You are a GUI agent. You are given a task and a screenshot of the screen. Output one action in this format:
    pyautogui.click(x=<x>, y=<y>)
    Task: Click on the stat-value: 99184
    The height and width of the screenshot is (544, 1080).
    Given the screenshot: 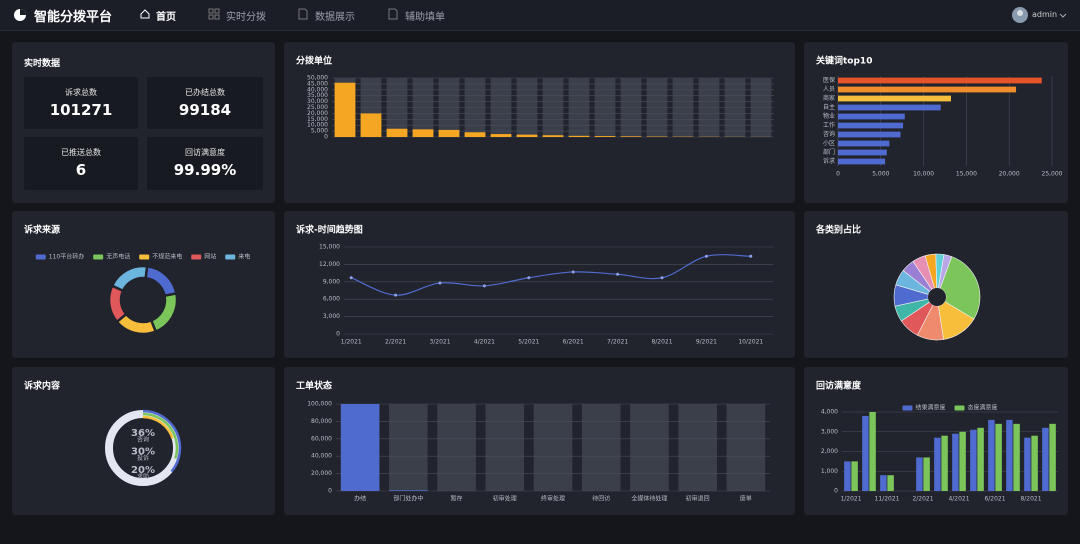 What is the action you would take?
    pyautogui.click(x=205, y=110)
    